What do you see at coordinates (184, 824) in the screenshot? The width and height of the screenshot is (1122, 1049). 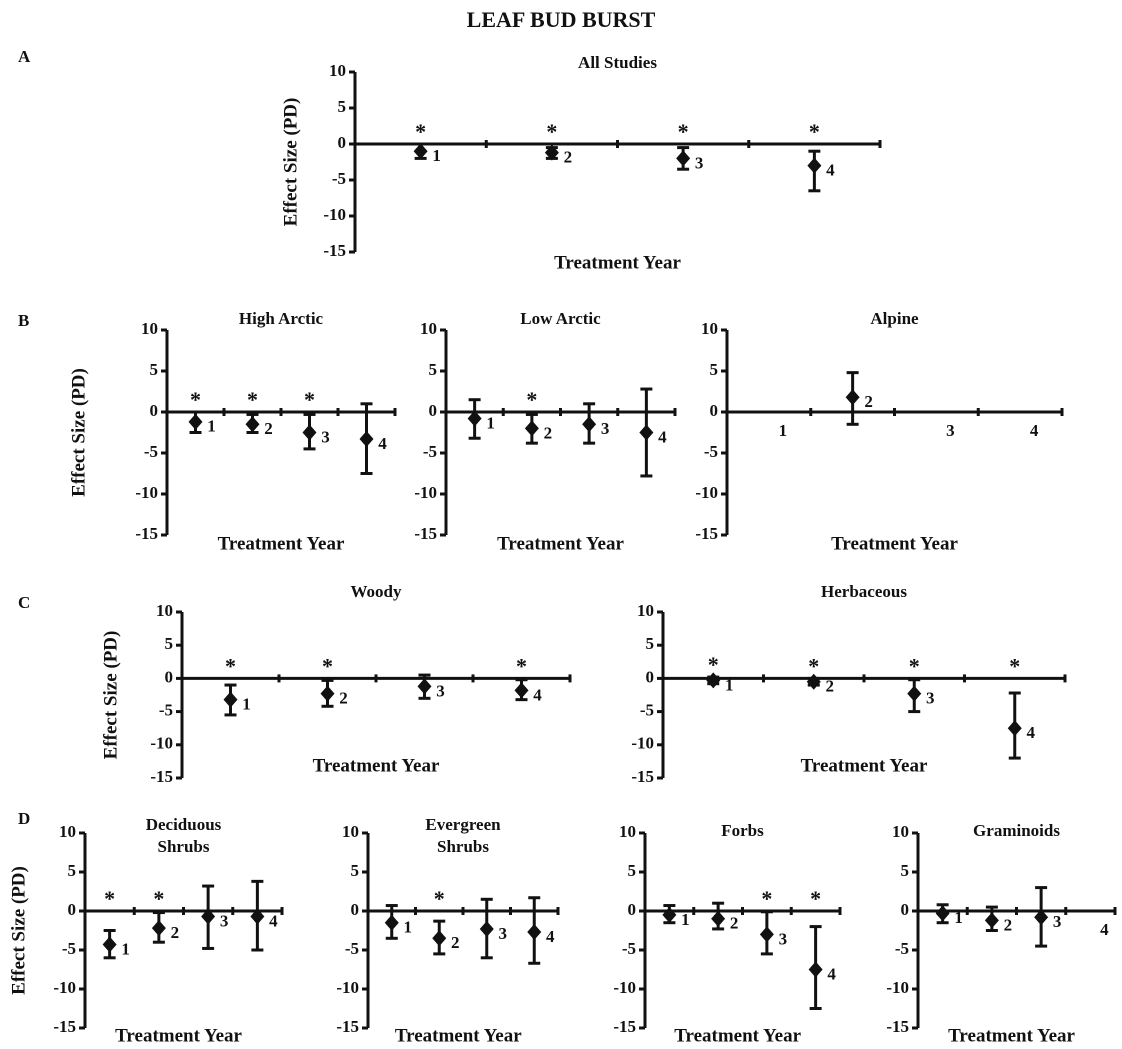 I see `panel-title: Deciduous` at bounding box center [184, 824].